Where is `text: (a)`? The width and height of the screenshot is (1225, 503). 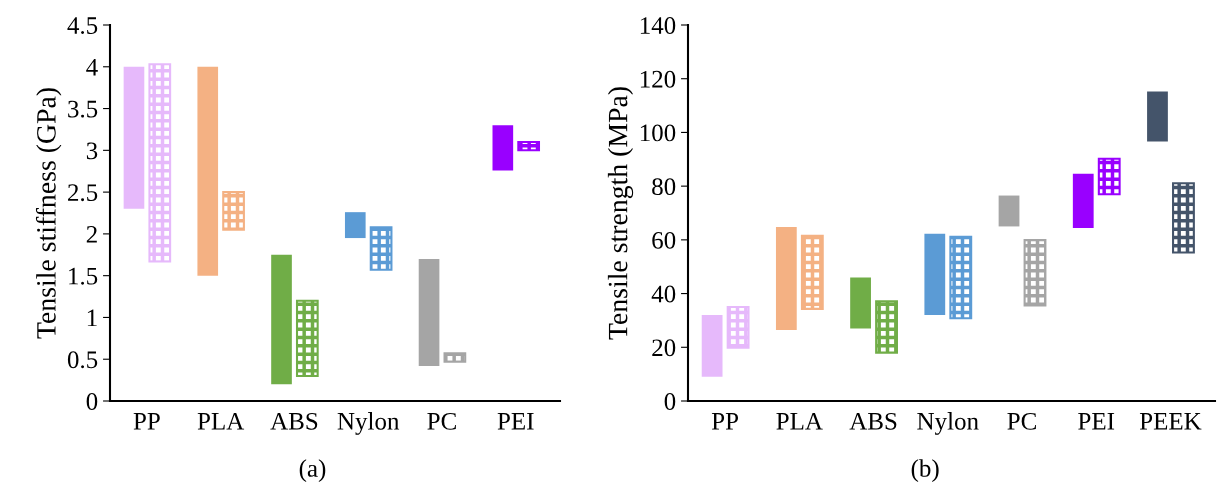
text: (a) is located at coordinates (312, 470).